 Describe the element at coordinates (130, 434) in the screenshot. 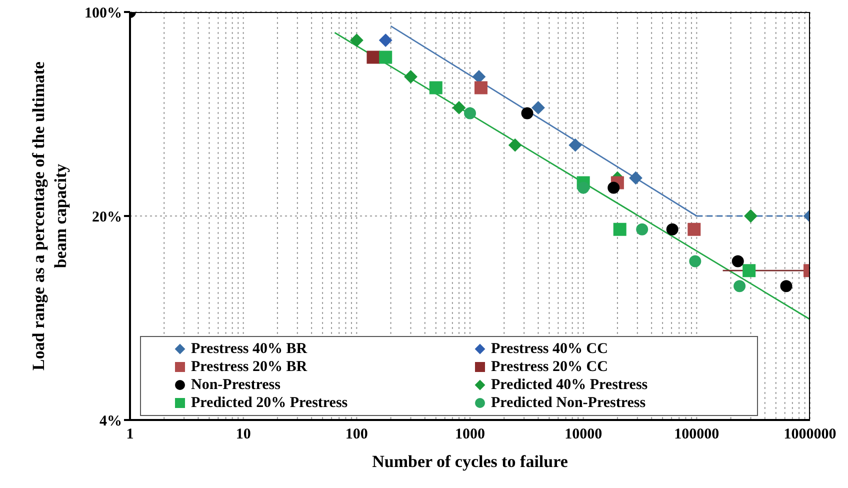

I see `x-tick-label: 1` at that location.